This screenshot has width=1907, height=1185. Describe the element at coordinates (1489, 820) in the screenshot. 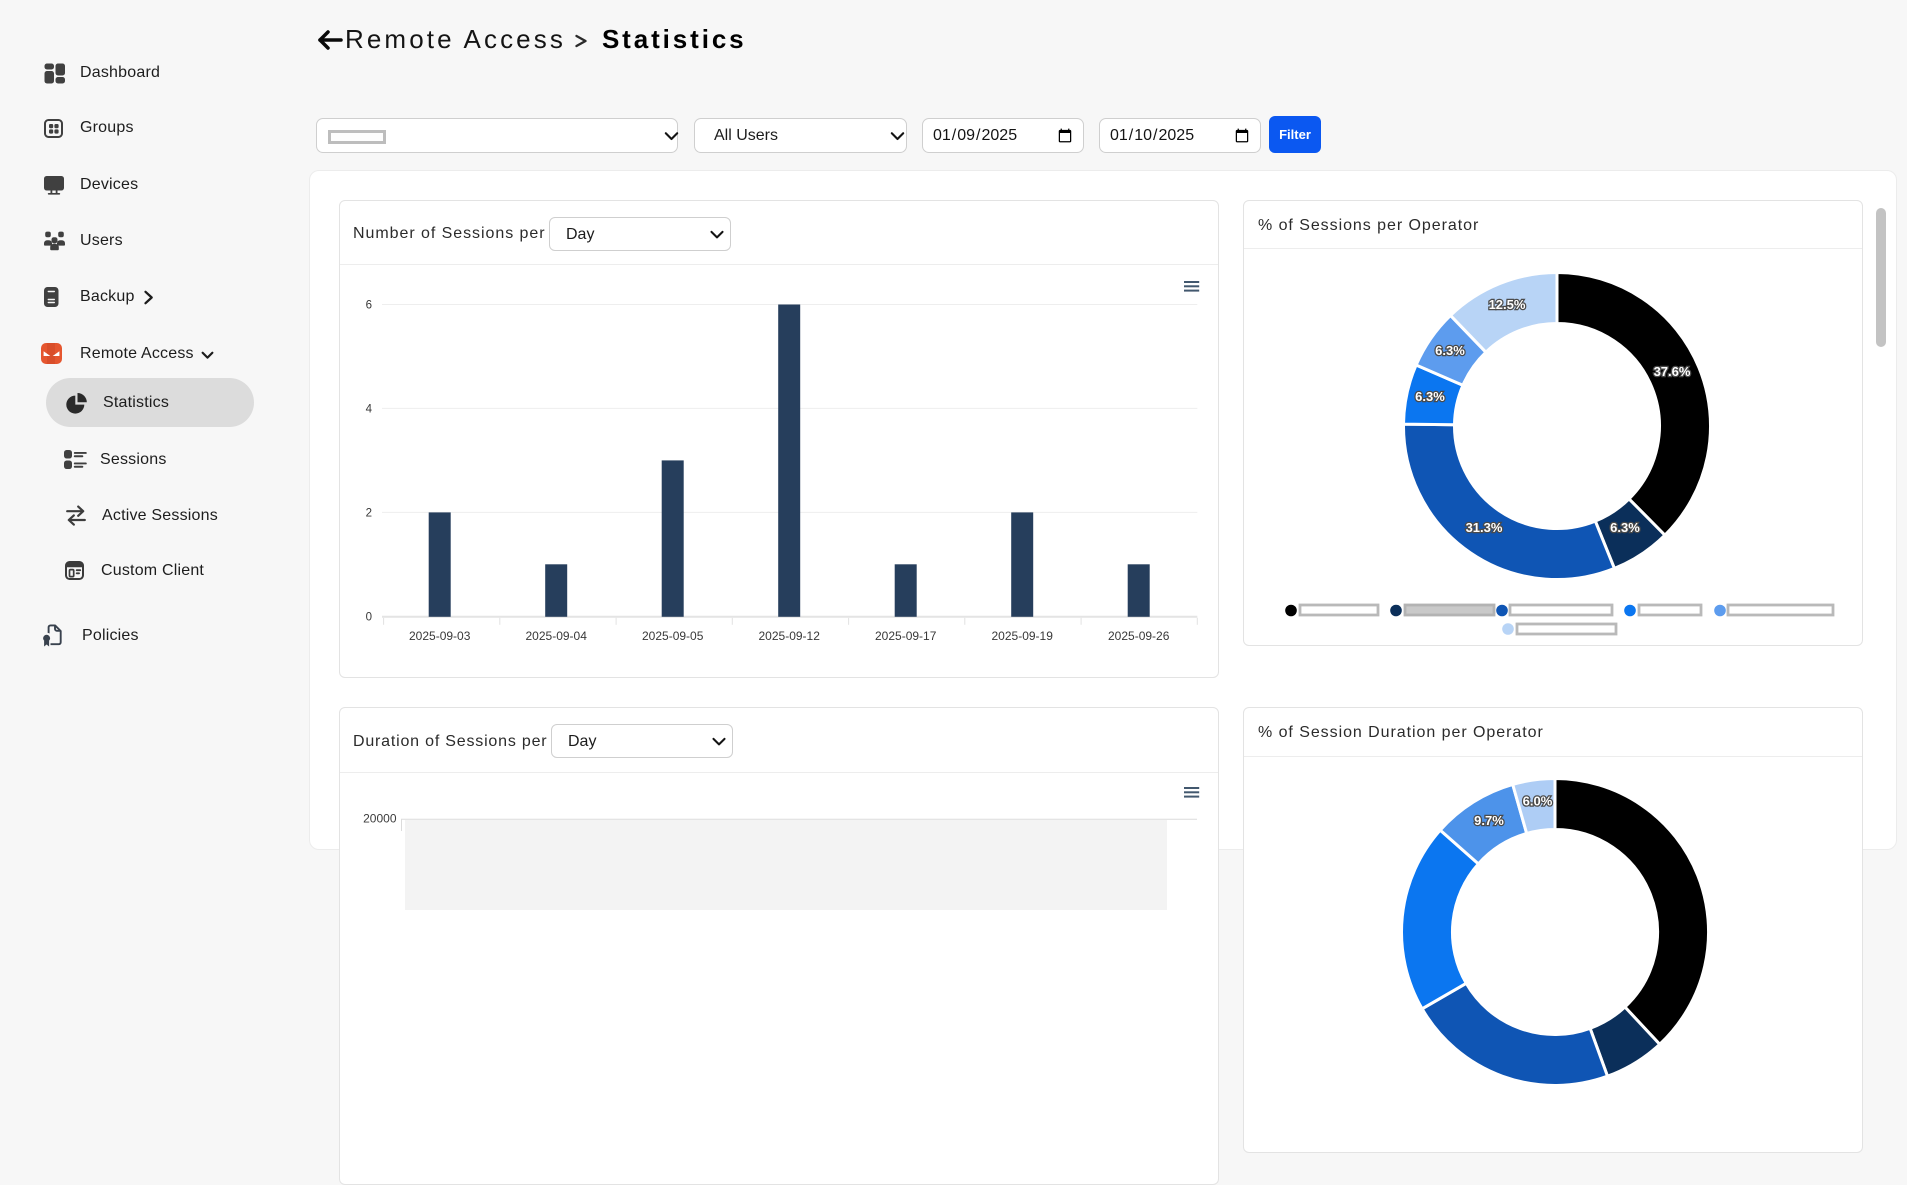

I see `svg-text: 9.7%` at that location.